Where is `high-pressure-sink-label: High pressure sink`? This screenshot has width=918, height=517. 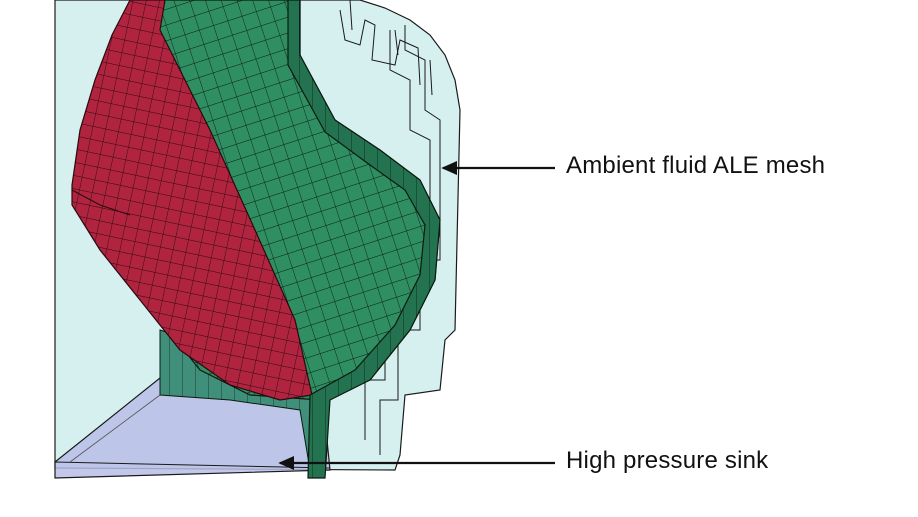
high-pressure-sink-label: High pressure sink is located at coordinates (667, 460).